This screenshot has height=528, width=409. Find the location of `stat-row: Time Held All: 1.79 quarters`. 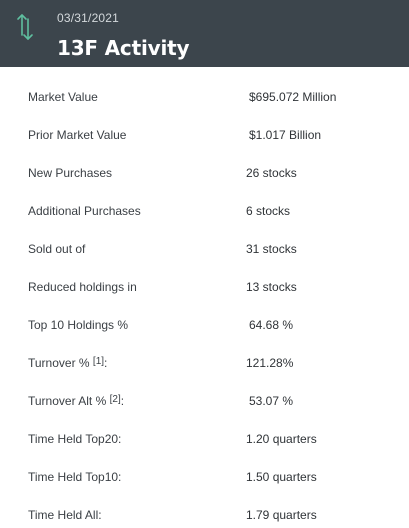

stat-row: Time Held All: 1.79 quarters is located at coordinates (204, 512).